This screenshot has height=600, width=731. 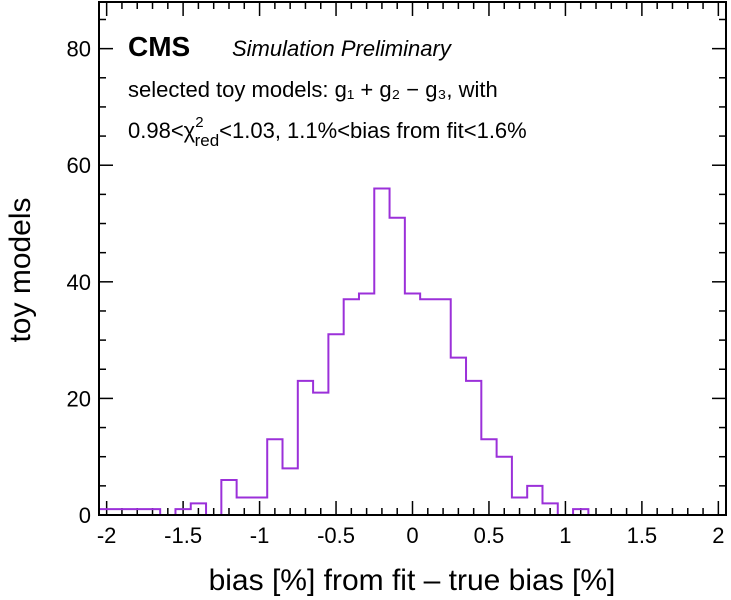 I want to click on y-axis-title: toy models, so click(x=20, y=269).